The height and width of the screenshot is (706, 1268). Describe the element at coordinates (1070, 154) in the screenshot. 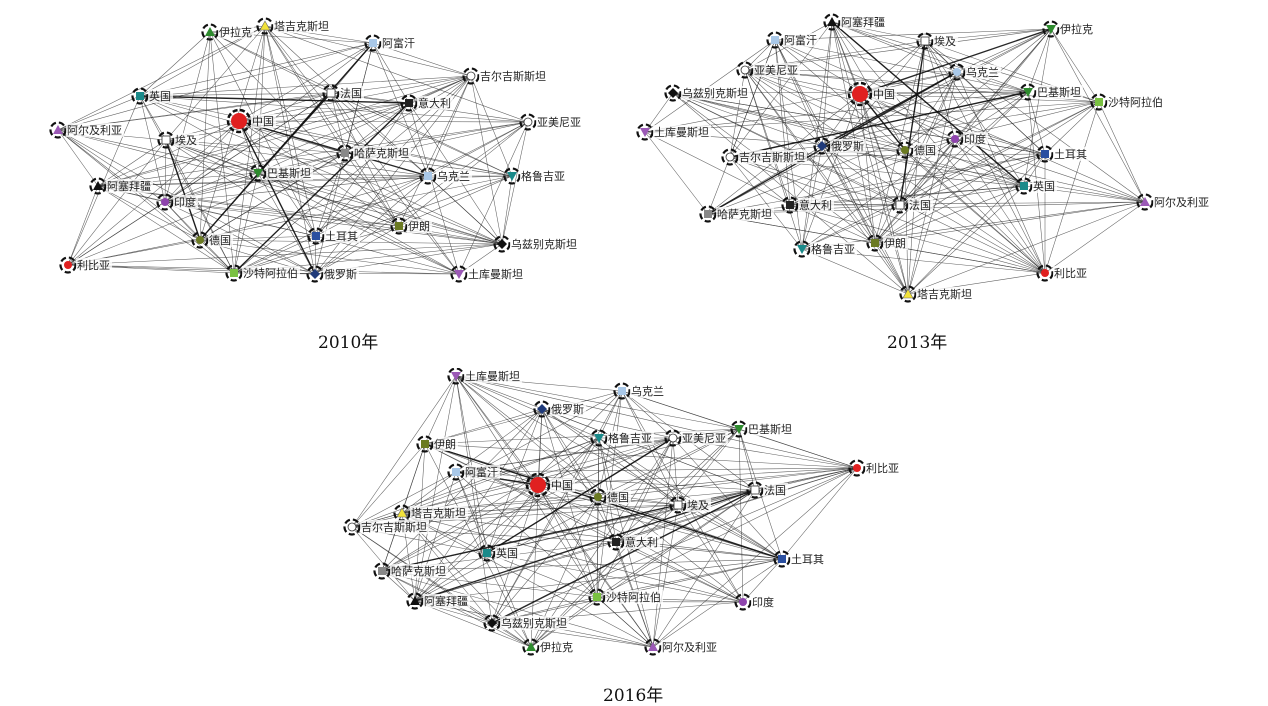

I see `node-label: 土耳其` at that location.